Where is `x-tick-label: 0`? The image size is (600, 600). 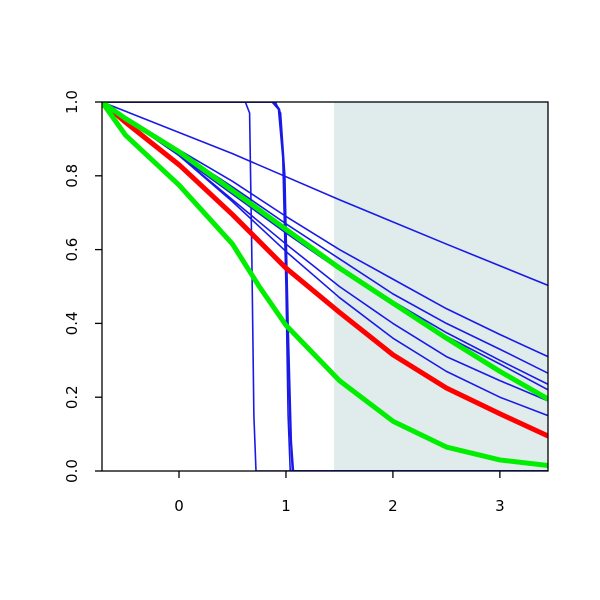 x-tick-label: 0 is located at coordinates (179, 506).